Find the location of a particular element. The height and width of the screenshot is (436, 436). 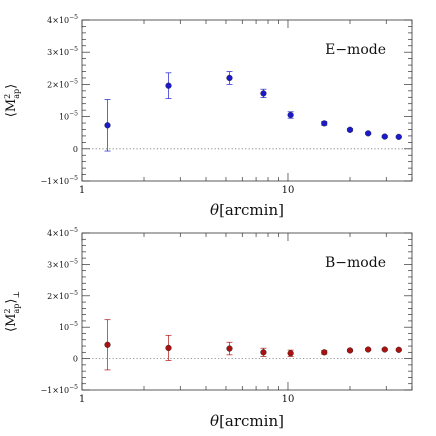

y-axis-title: ⟨M2ap⟩⊥ is located at coordinates (12, 311).